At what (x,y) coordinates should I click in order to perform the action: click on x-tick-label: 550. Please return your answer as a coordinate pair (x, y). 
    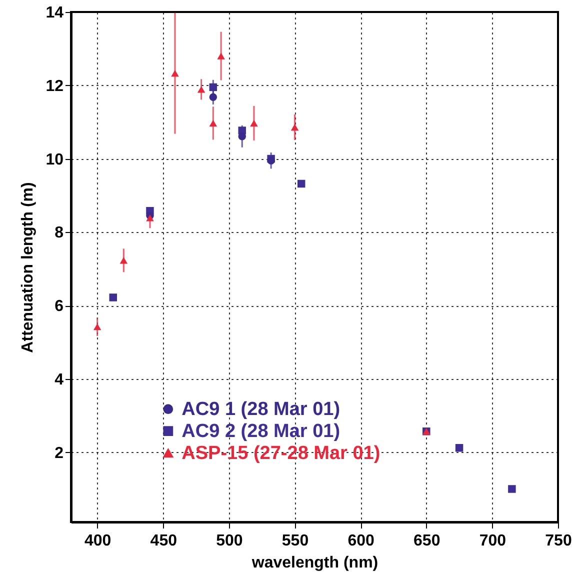
    Looking at the image, I should click on (295, 541).